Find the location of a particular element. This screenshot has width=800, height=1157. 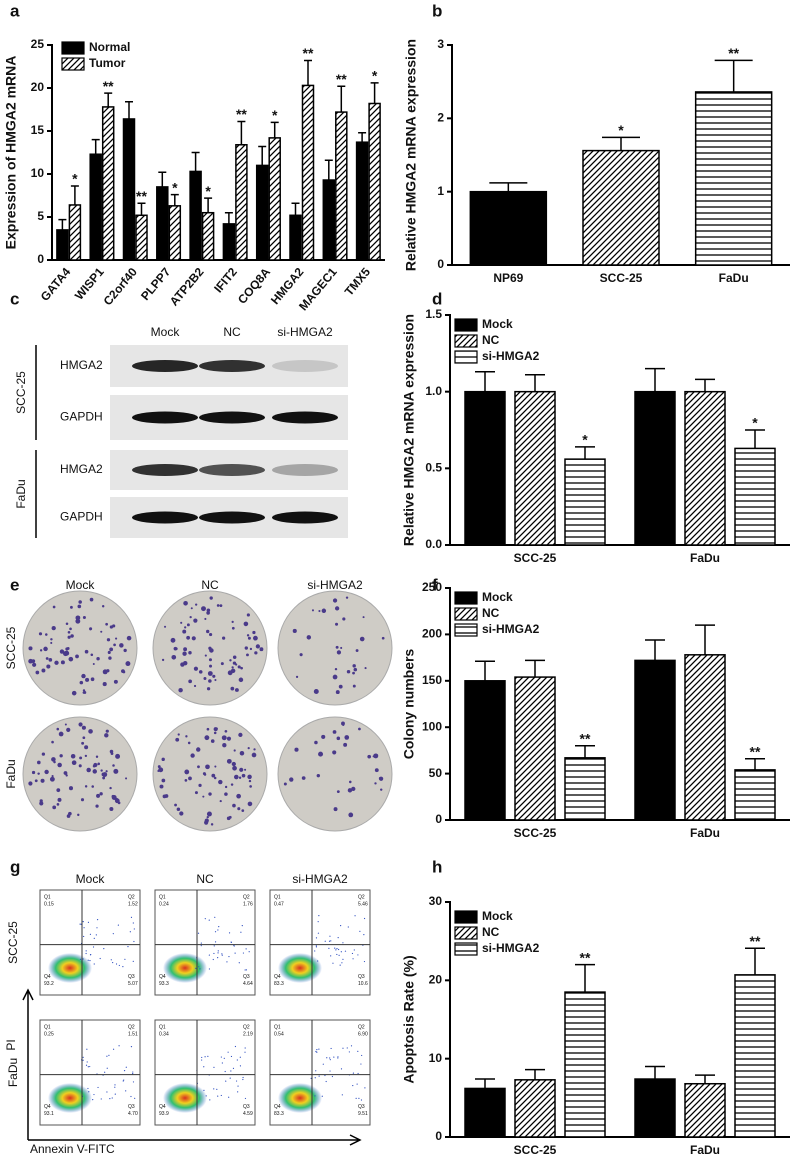

blot-band is located at coordinates (232, 470).